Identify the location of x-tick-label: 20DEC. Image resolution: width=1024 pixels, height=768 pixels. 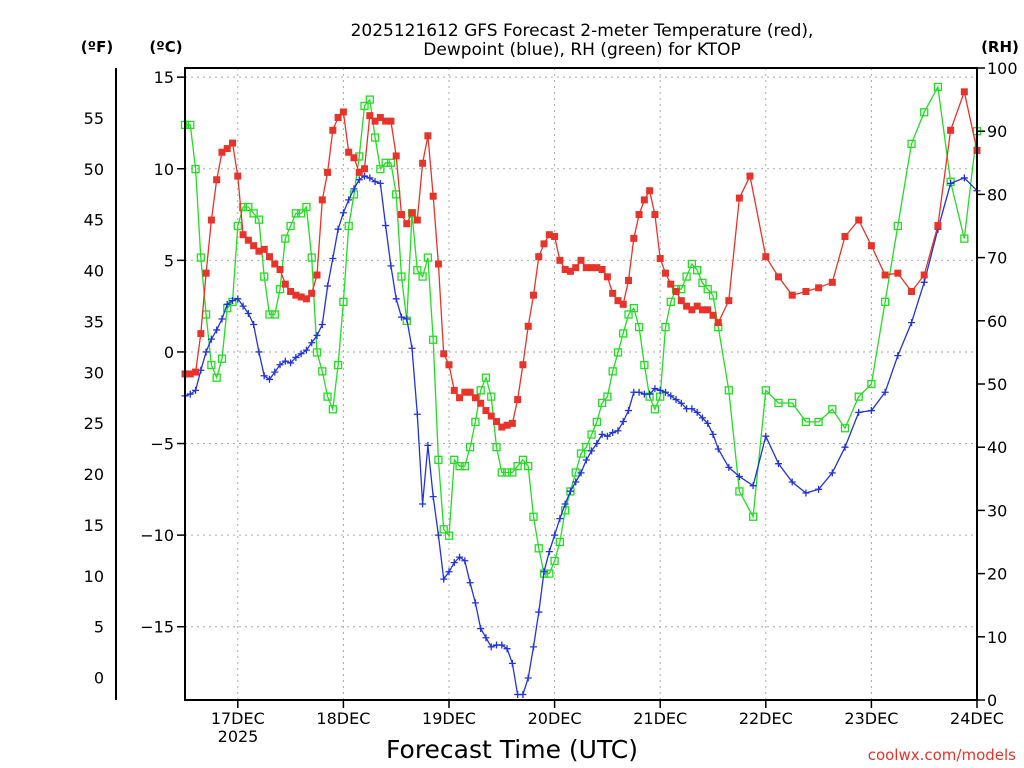
(555, 718).